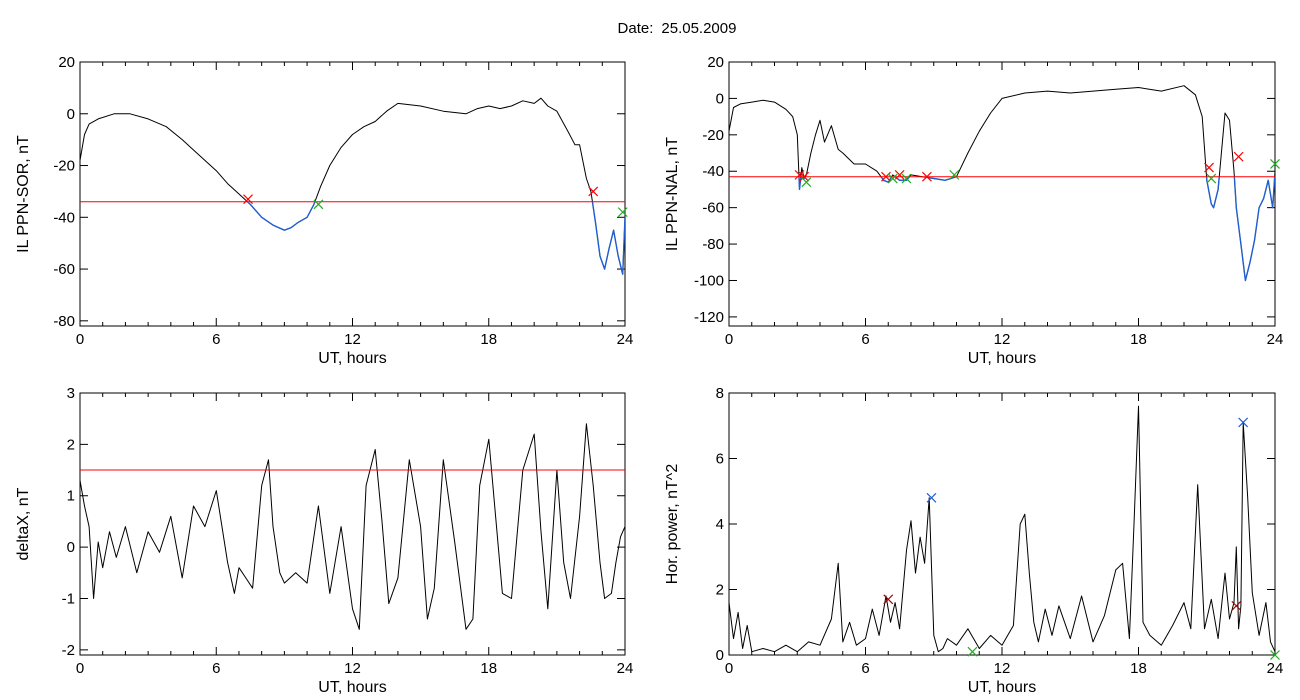 The height and width of the screenshot is (700, 1300). Describe the element at coordinates (23, 523) in the screenshot. I see `y-axis-label: deltaX, nT` at that location.